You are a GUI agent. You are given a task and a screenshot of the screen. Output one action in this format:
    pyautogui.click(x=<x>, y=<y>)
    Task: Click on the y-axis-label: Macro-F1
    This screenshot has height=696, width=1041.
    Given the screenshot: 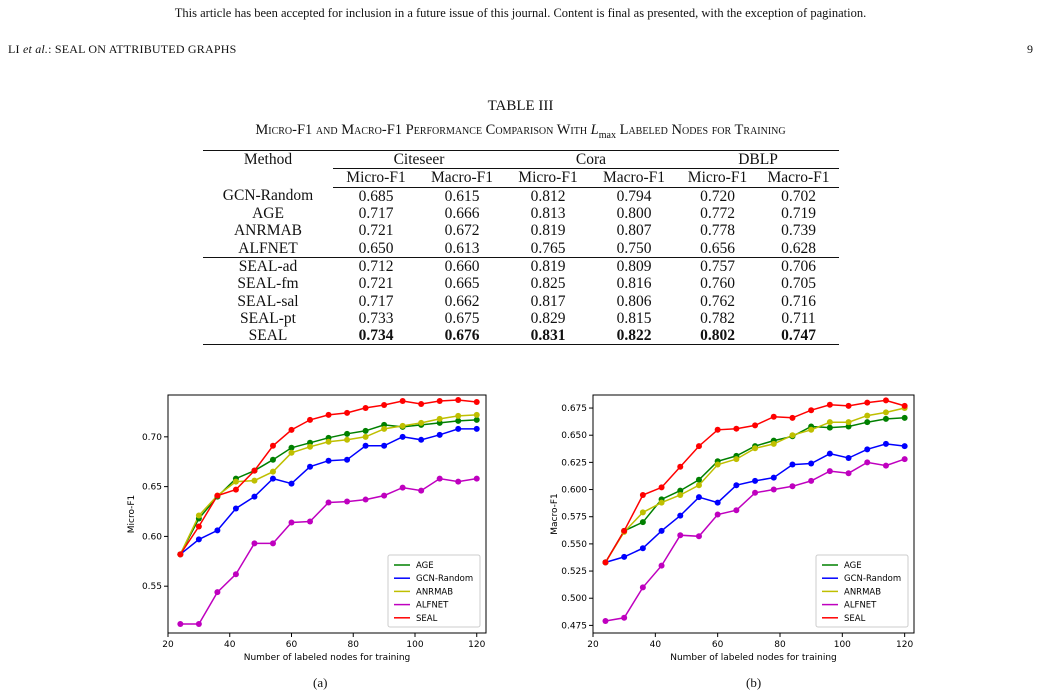 What is the action you would take?
    pyautogui.click(x=555, y=514)
    